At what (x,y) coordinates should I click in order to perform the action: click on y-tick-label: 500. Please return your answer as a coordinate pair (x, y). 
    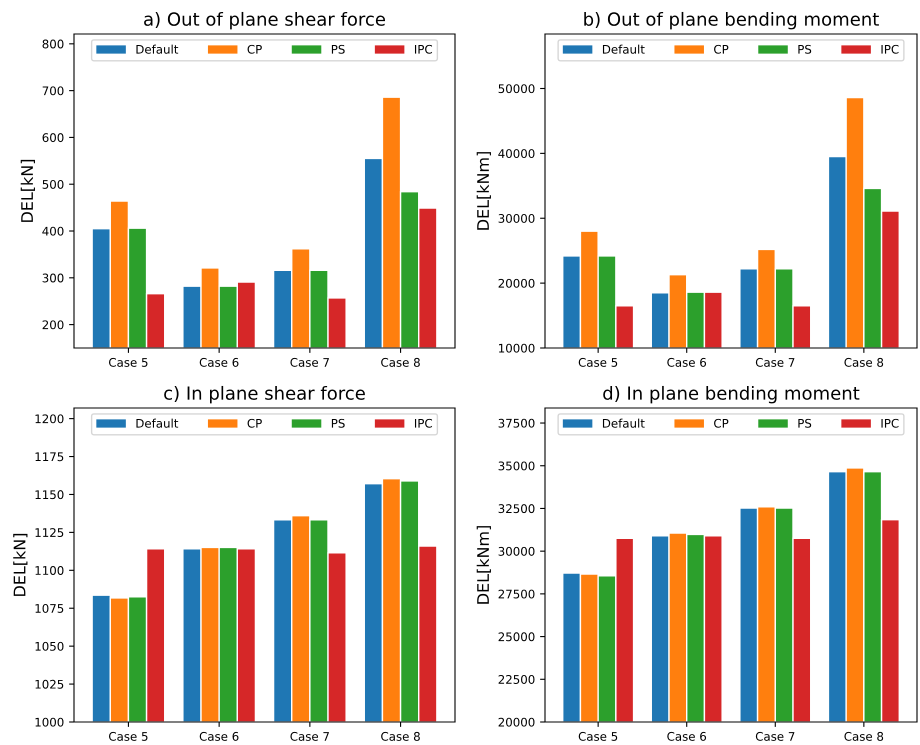
    Looking at the image, I should click on (53, 184).